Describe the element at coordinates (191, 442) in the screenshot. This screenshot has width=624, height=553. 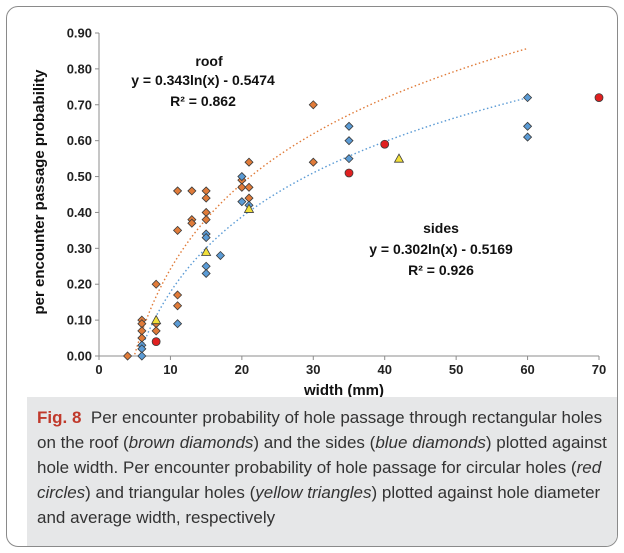
I see `caption-roof-marker: brown diamonds` at that location.